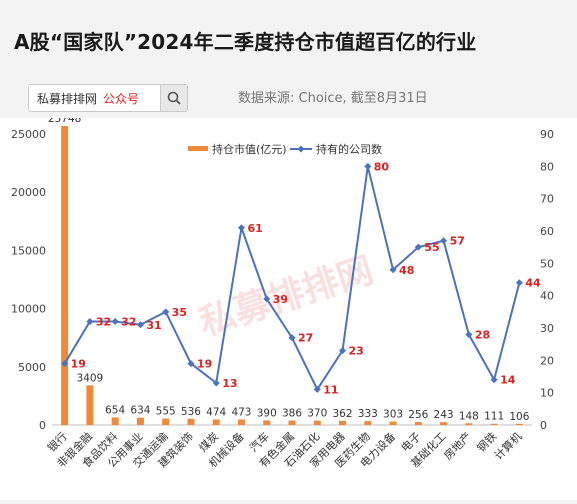  What do you see at coordinates (543, 425) in the screenshot?
I see `right-axis-tick-label: 0` at bounding box center [543, 425].